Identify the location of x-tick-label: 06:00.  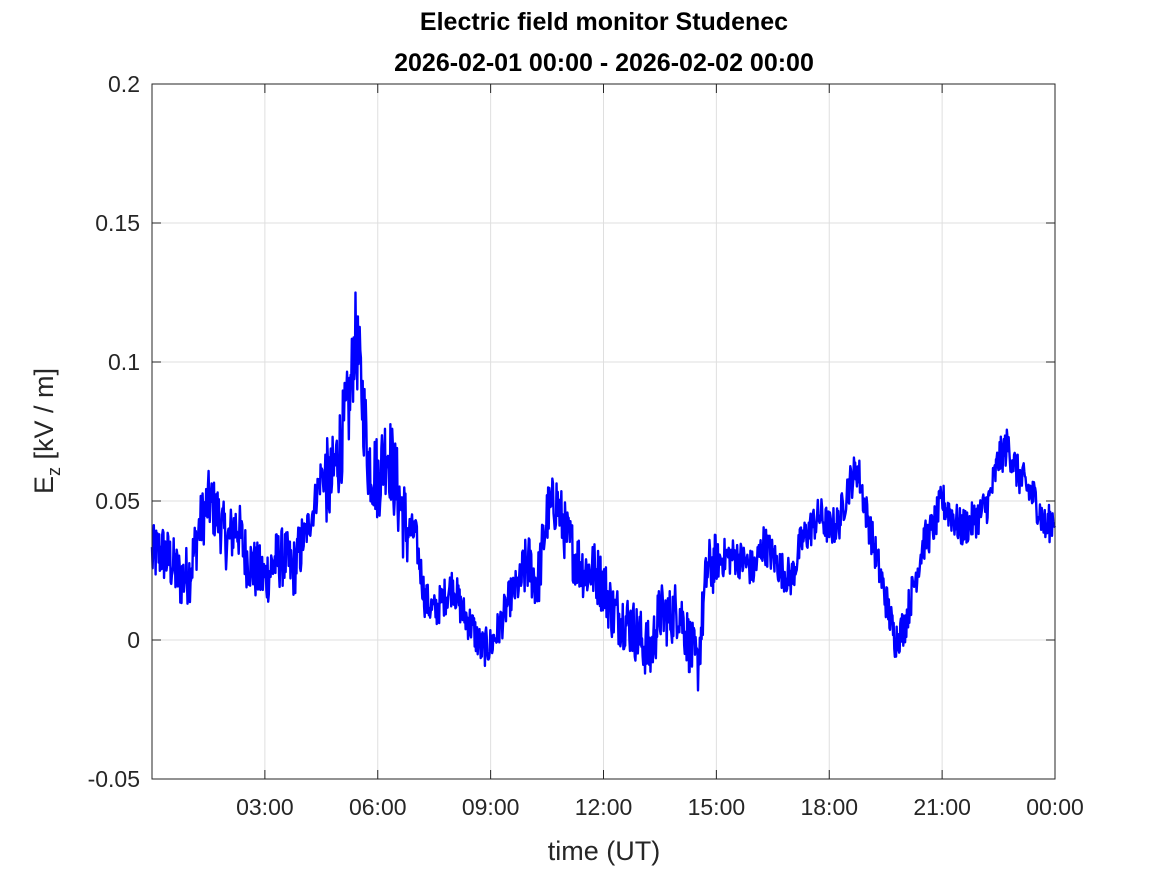
(378, 807).